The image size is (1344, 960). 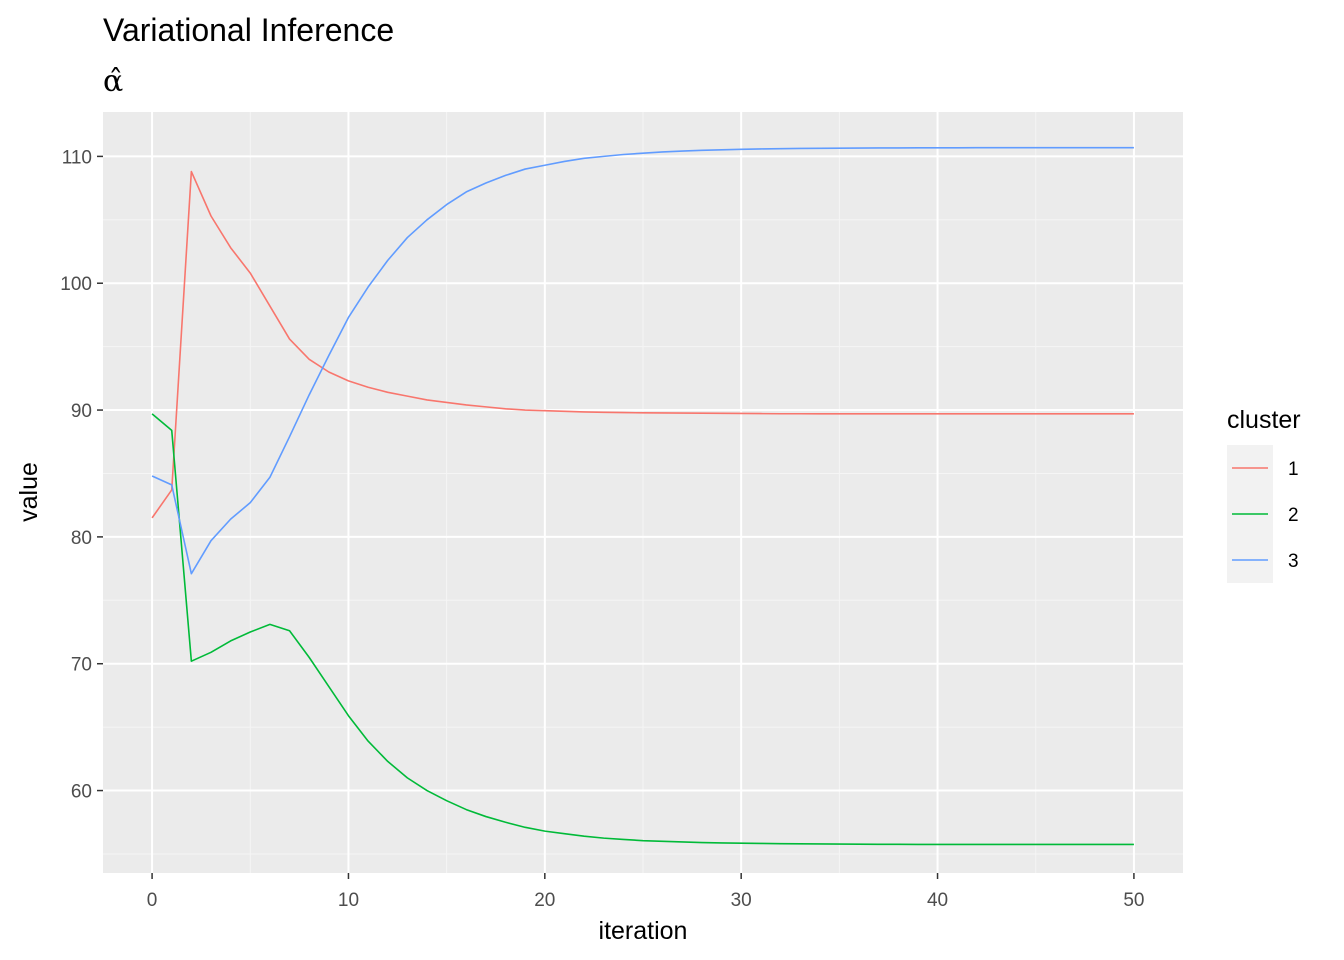 What do you see at coordinates (1133, 900) in the screenshot?
I see `x-tick-label: 50` at bounding box center [1133, 900].